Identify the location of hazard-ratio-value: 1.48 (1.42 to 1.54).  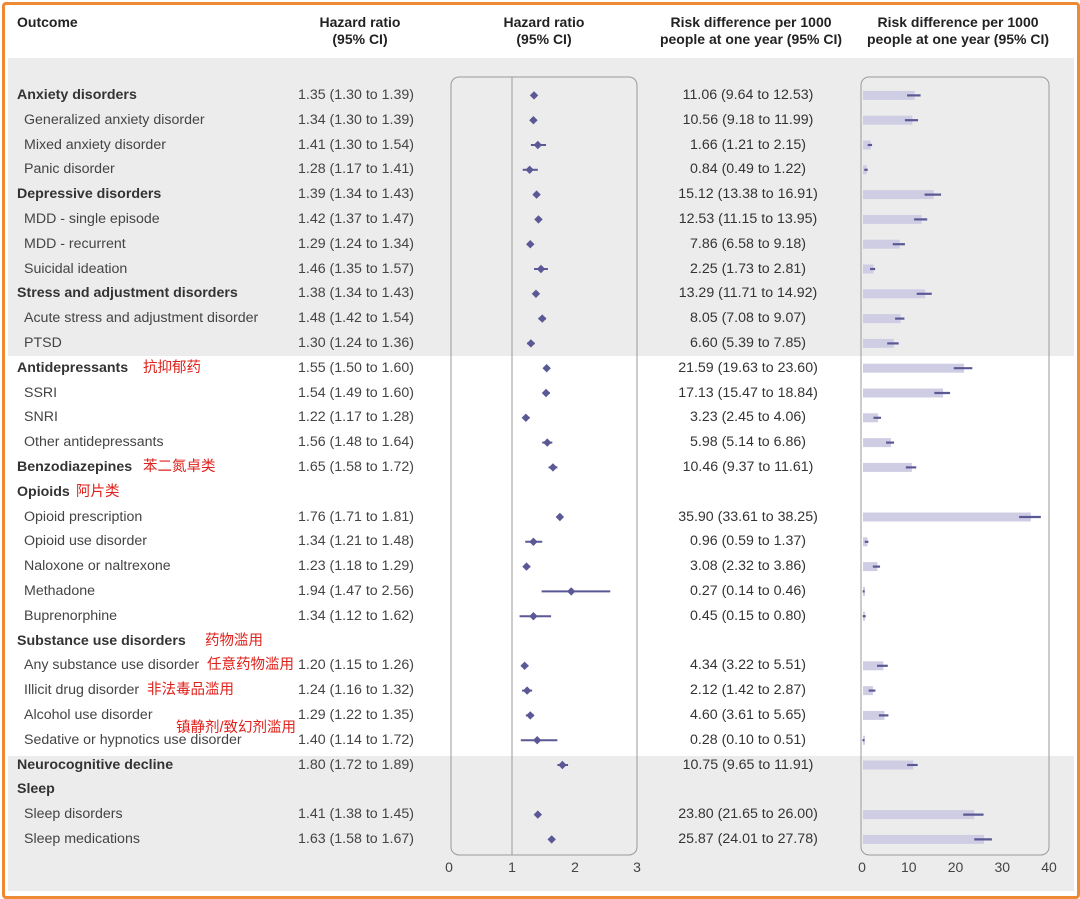
(356, 318).